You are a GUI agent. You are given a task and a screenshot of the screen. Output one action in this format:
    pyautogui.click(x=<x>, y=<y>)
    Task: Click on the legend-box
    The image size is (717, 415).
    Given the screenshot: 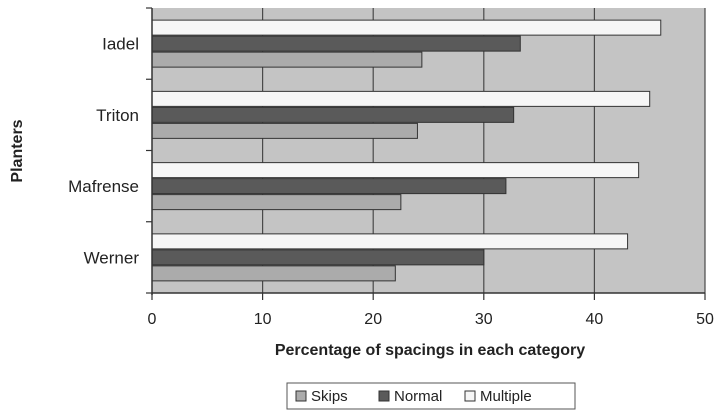 What is the action you would take?
    pyautogui.click(x=431, y=396)
    